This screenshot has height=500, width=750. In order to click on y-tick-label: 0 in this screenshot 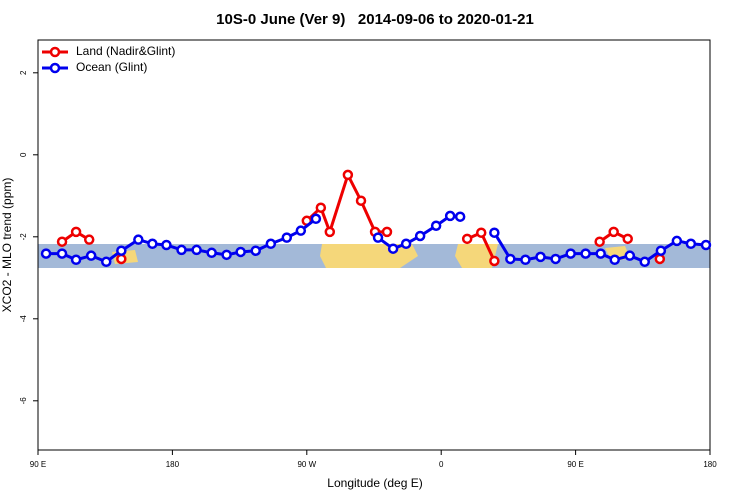, I will do `click(23, 154)`.